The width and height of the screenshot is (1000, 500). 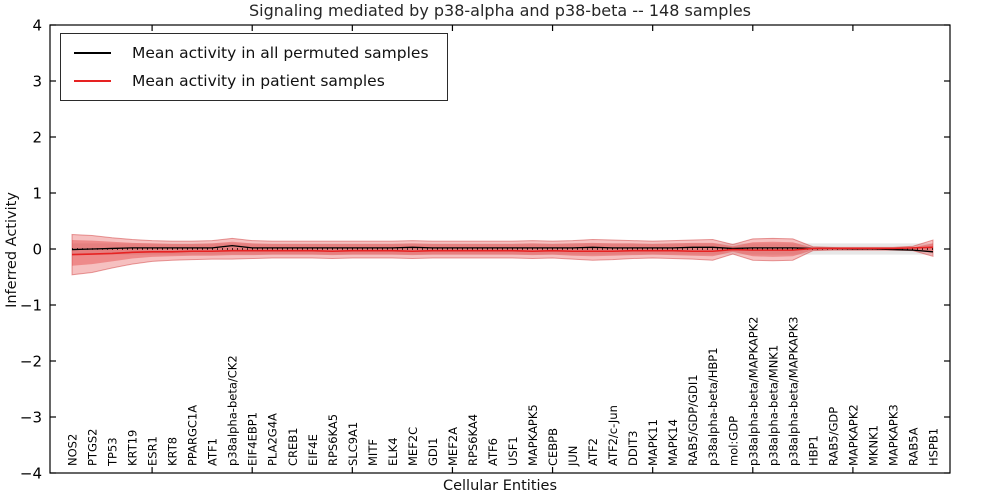 What do you see at coordinates (31, 362) in the screenshot?
I see `y-tick-label: −2` at bounding box center [31, 362].